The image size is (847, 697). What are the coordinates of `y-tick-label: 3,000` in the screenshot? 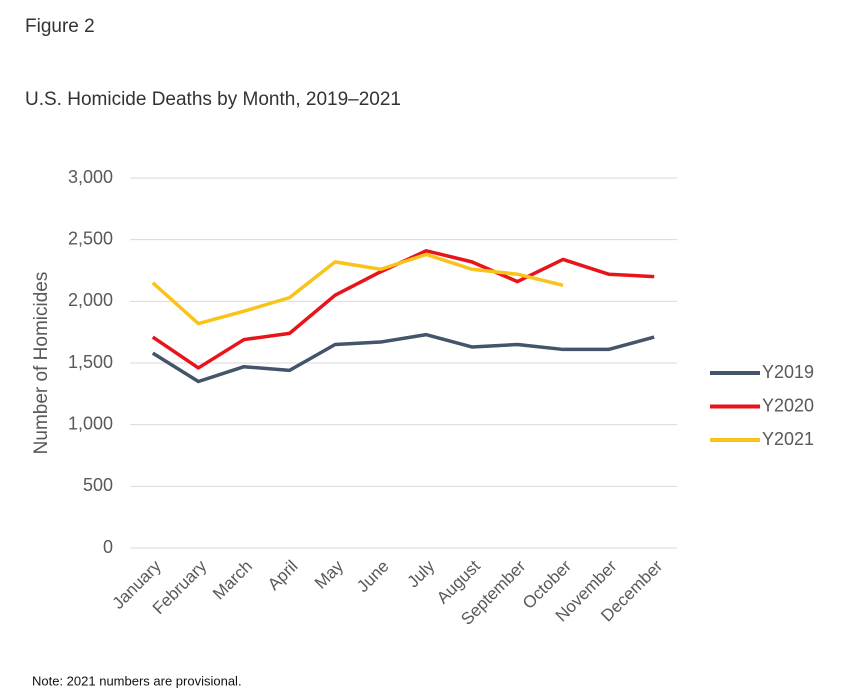 It's located at (90, 177).